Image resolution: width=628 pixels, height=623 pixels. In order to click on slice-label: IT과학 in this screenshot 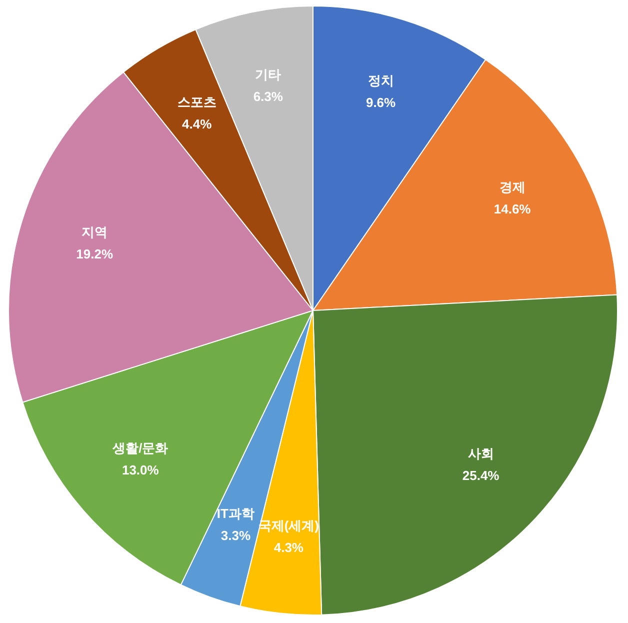, I will do `click(235, 513)`.